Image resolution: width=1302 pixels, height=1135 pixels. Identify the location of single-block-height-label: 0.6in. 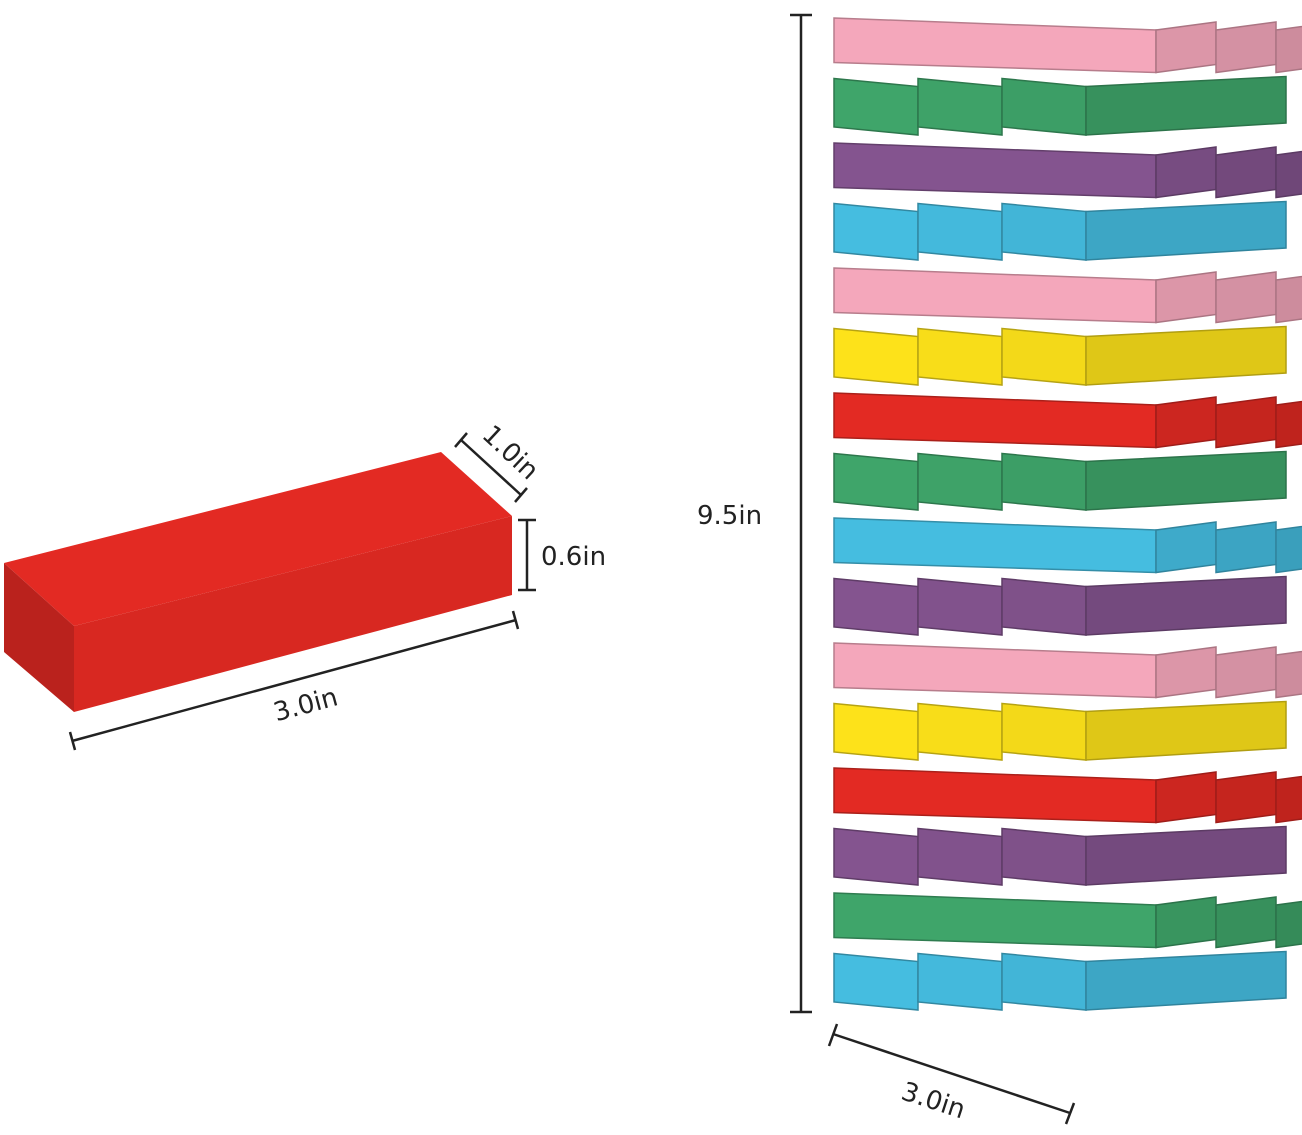
(573, 557).